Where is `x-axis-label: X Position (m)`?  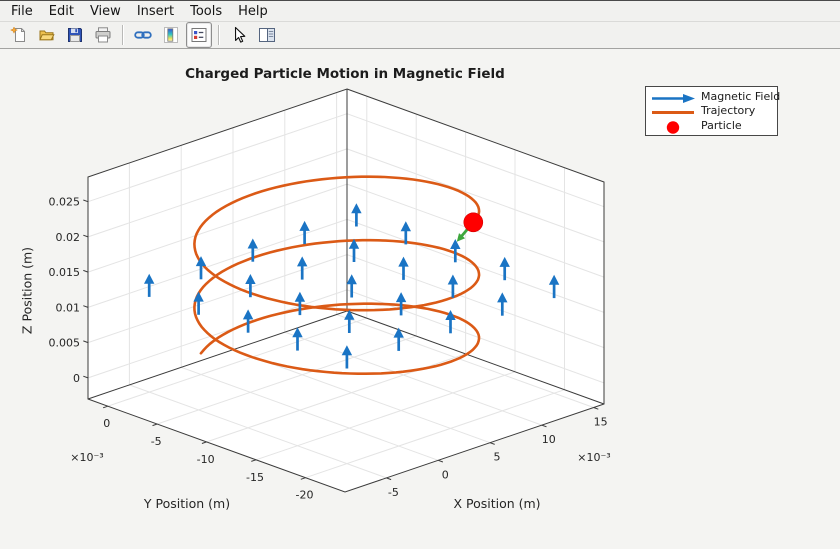
x-axis-label: X Position (m) is located at coordinates (497, 503).